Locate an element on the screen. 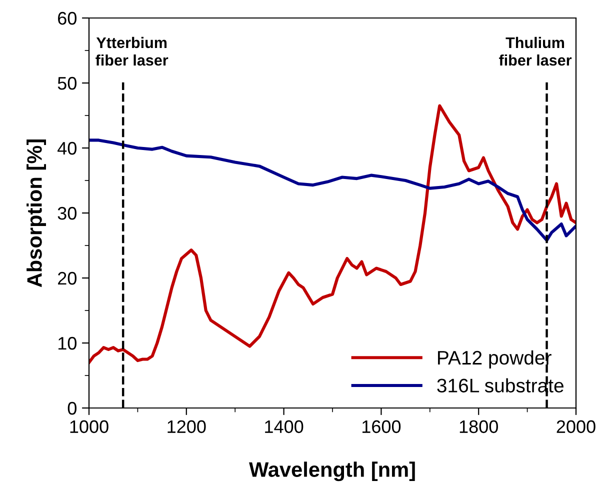 This screenshot has height=484, width=599. x-tick-label: 1200 is located at coordinates (187, 427).